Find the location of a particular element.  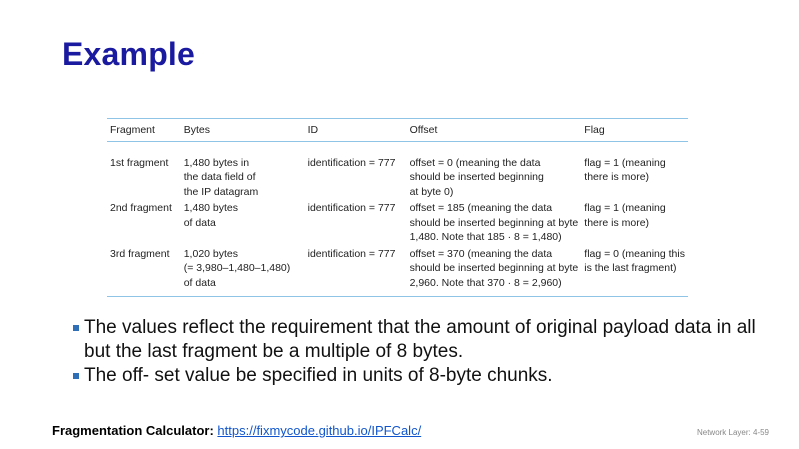

header-id: ID is located at coordinates (355, 130).